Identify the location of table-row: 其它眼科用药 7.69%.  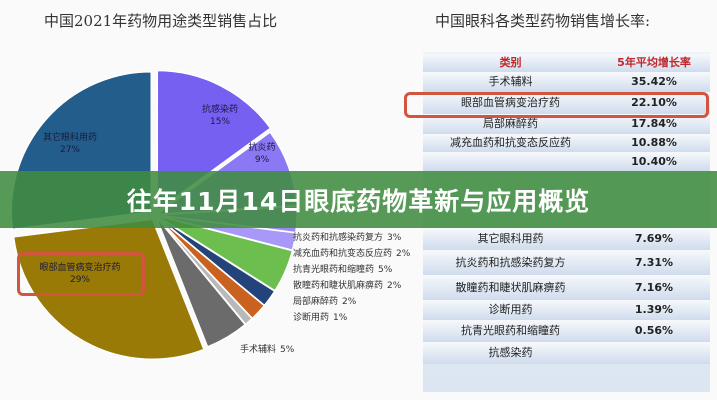
(566, 239).